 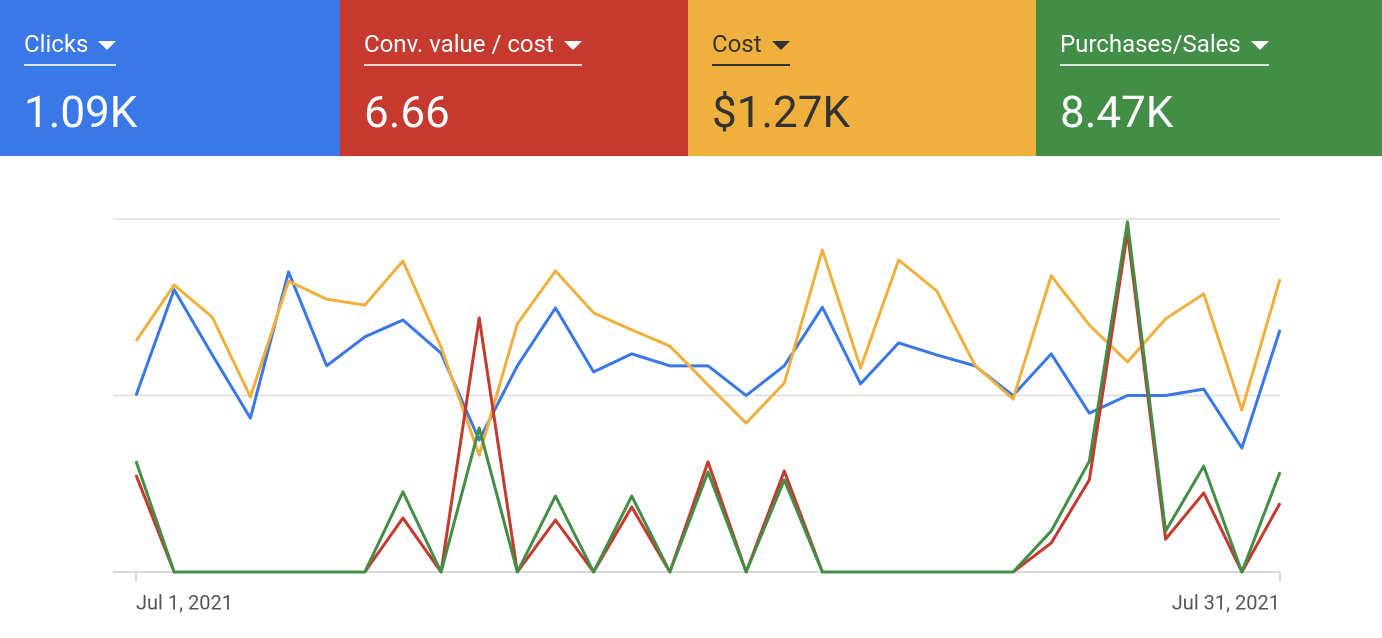 What do you see at coordinates (781, 112) in the screenshot?
I see `metric-total: $1.27K` at bounding box center [781, 112].